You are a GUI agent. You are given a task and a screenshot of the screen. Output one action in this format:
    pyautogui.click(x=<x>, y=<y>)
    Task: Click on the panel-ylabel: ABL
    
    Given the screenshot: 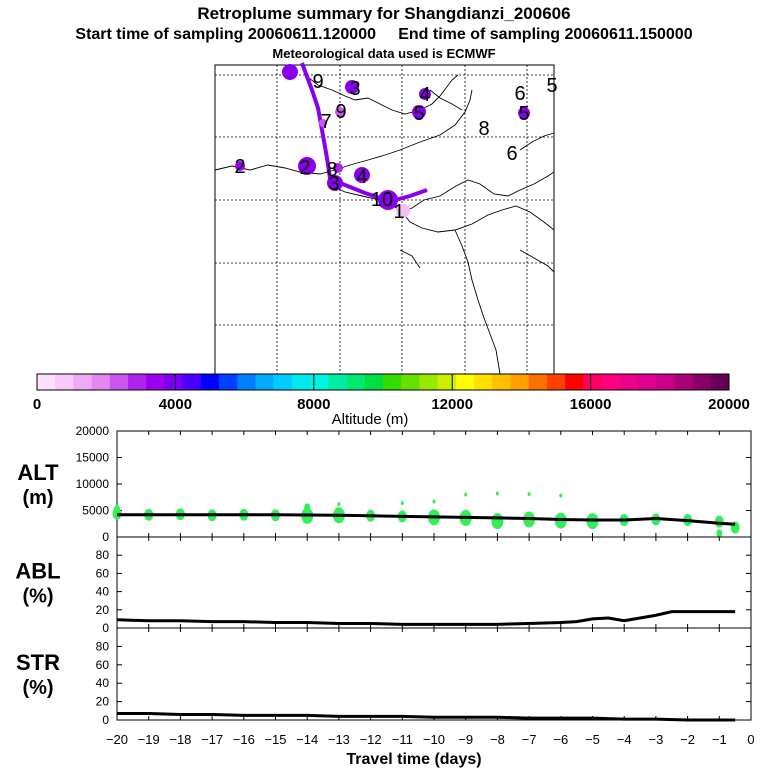 What is the action you would take?
    pyautogui.click(x=37, y=571)
    